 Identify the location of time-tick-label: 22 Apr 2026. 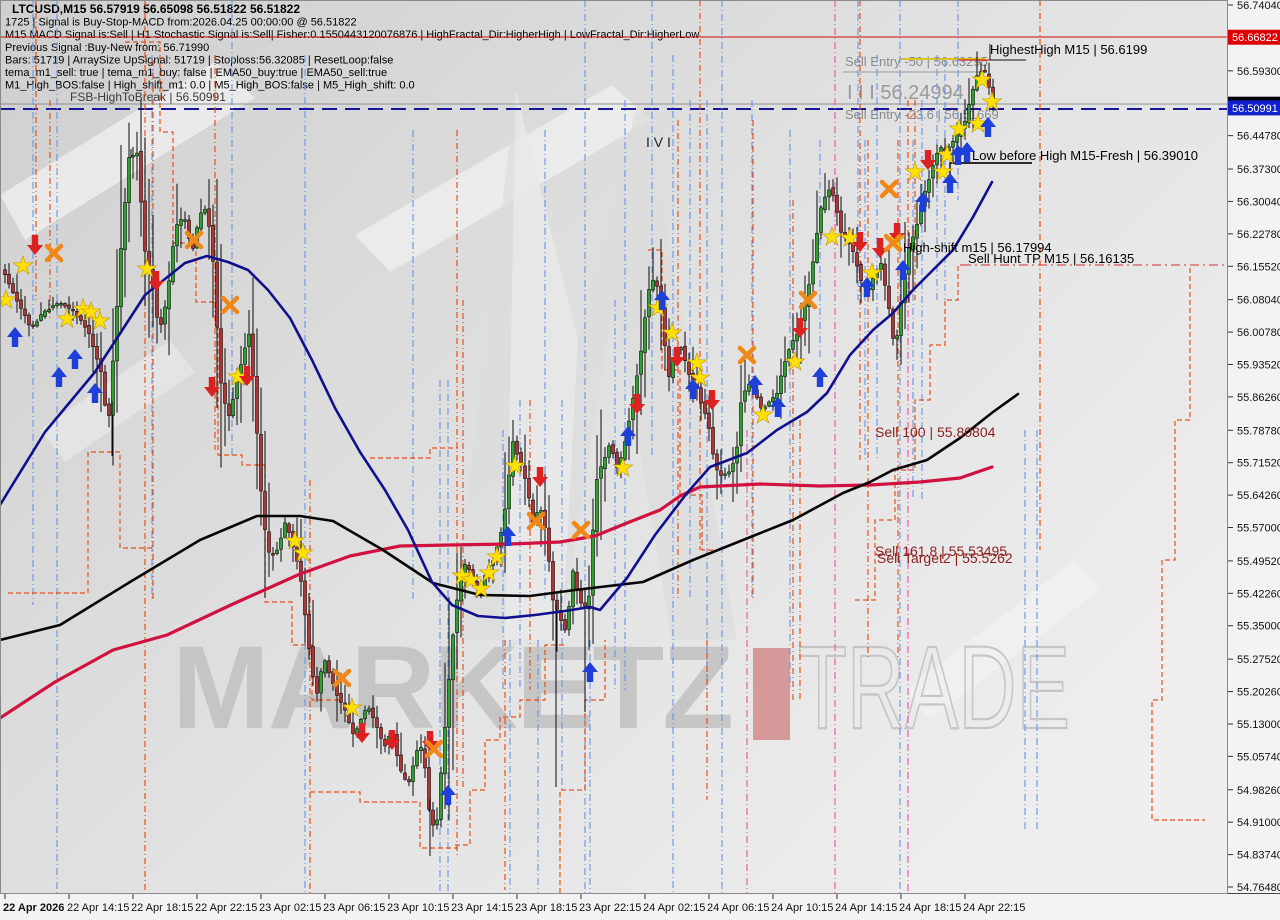
(33, 908).